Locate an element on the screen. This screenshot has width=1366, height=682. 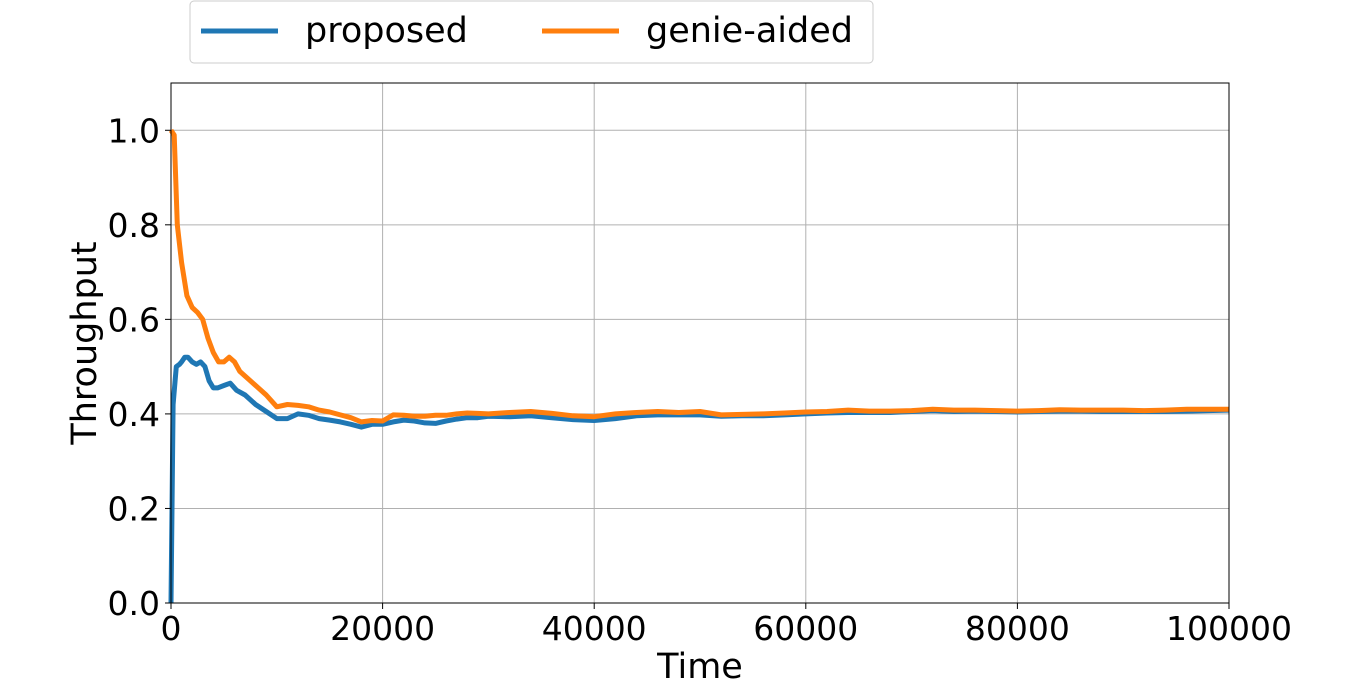
legend-frame is located at coordinates (531, 32).